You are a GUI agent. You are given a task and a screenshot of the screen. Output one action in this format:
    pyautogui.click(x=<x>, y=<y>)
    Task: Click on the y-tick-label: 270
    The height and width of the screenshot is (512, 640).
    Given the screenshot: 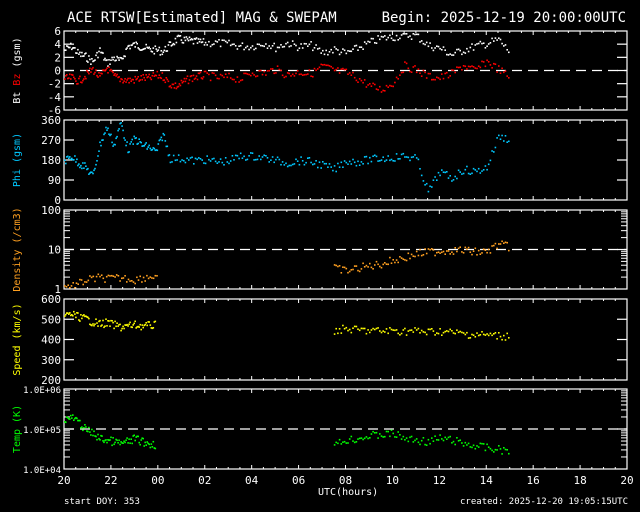 What is the action you would take?
    pyautogui.click(x=51, y=140)
    